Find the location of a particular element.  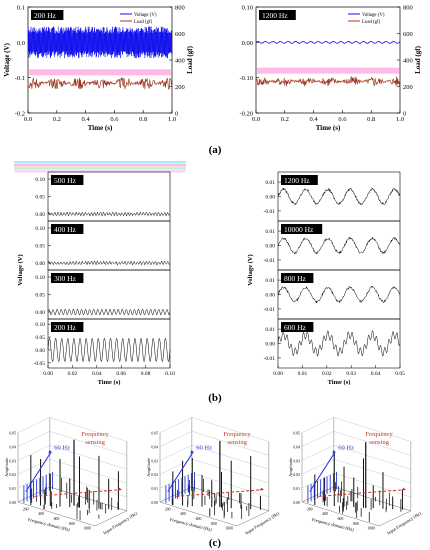

panel-label-b: (b) is located at coordinates (215, 398).